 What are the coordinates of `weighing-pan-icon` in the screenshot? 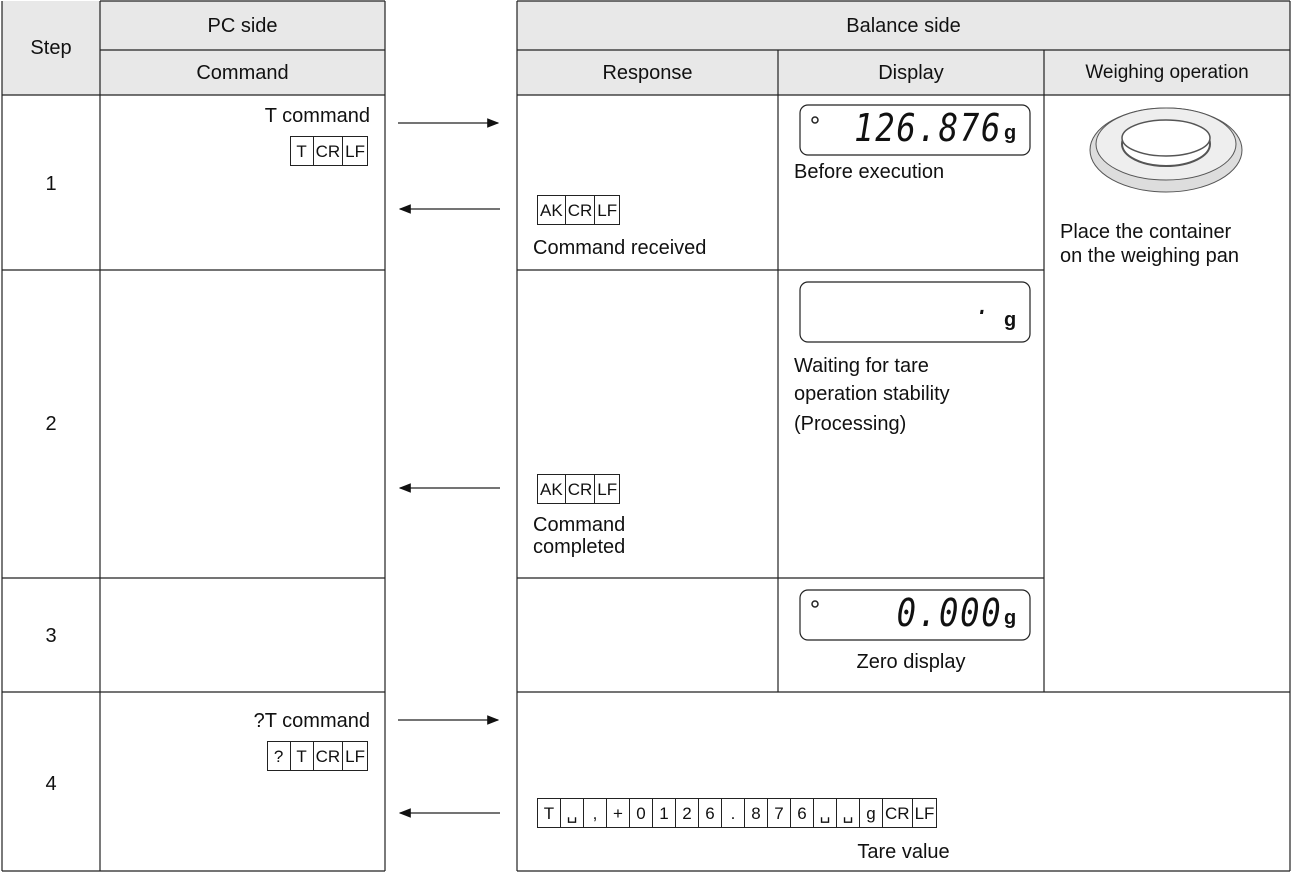 It's located at (1166, 150).